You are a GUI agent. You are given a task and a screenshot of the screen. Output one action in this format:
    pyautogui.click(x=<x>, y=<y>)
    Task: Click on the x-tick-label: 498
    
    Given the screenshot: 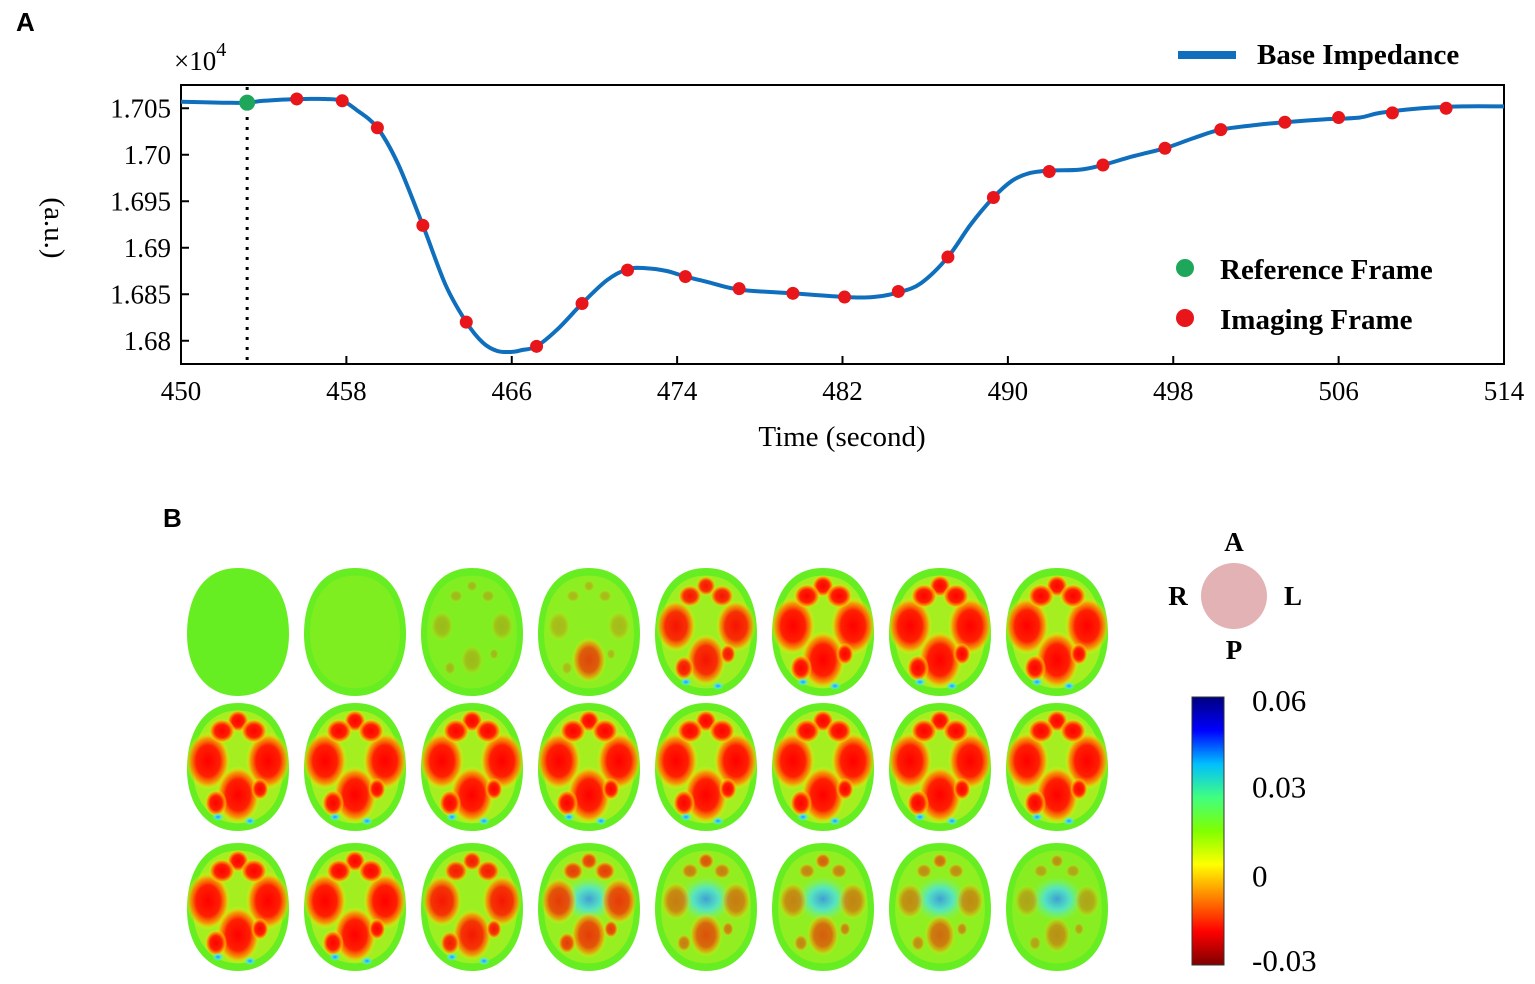 What is the action you would take?
    pyautogui.click(x=1173, y=391)
    